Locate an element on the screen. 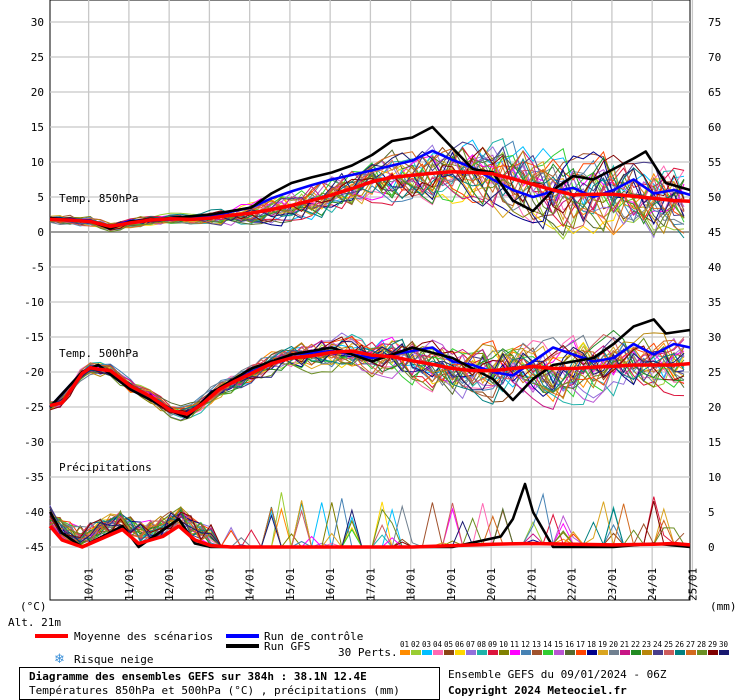 This screenshot has height=700, width=740. left-tick-label: 15 is located at coordinates (37, 127).